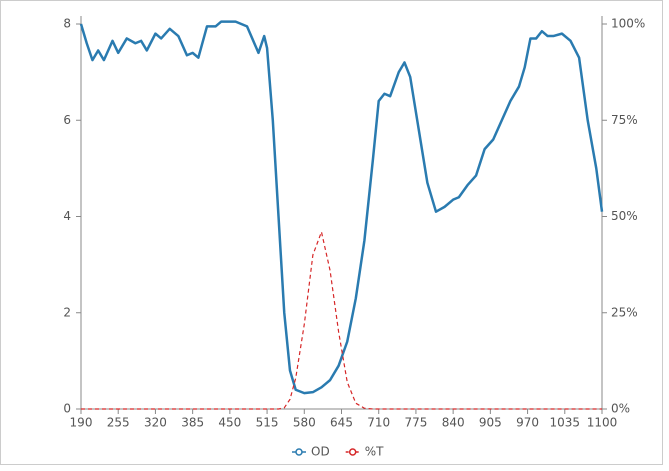  I want to click on x-tick-label: 775, so click(415, 423).